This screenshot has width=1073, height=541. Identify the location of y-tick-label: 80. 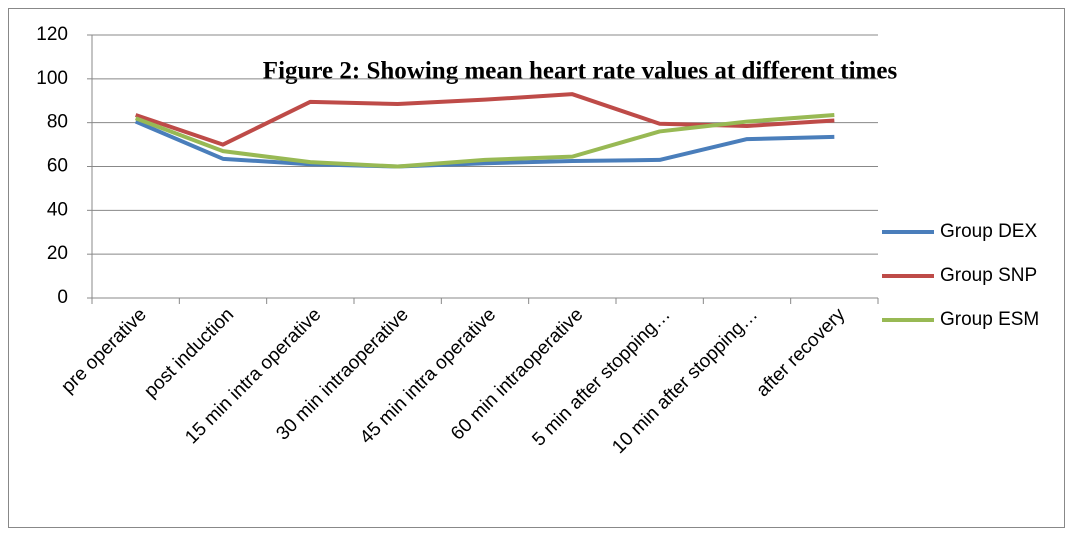
(57, 122).